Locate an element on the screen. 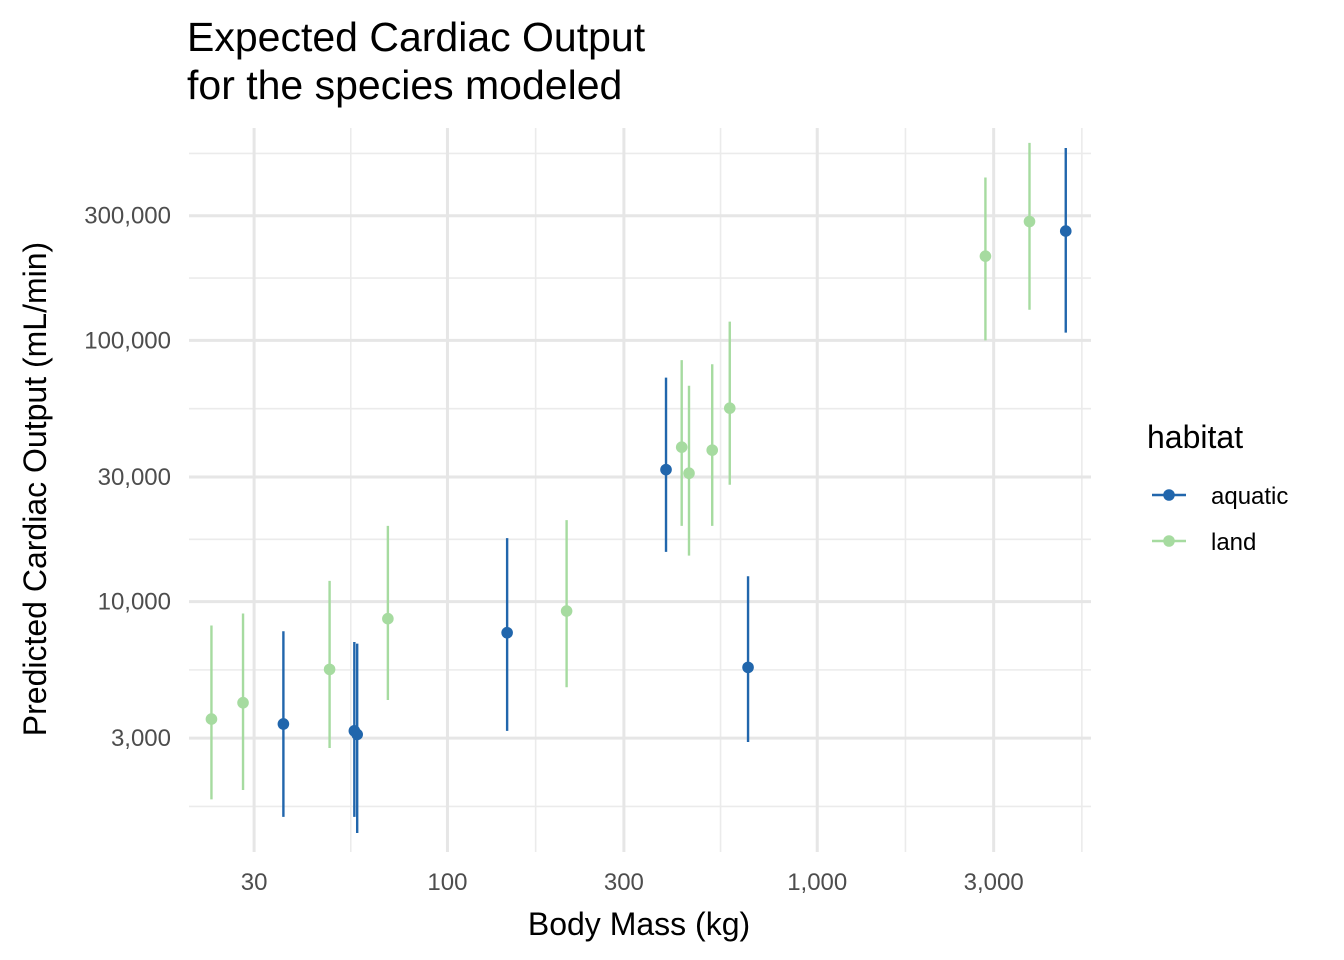 This screenshot has width=1344, height=960. legend: habitat aquatic land is located at coordinates (1217, 487).